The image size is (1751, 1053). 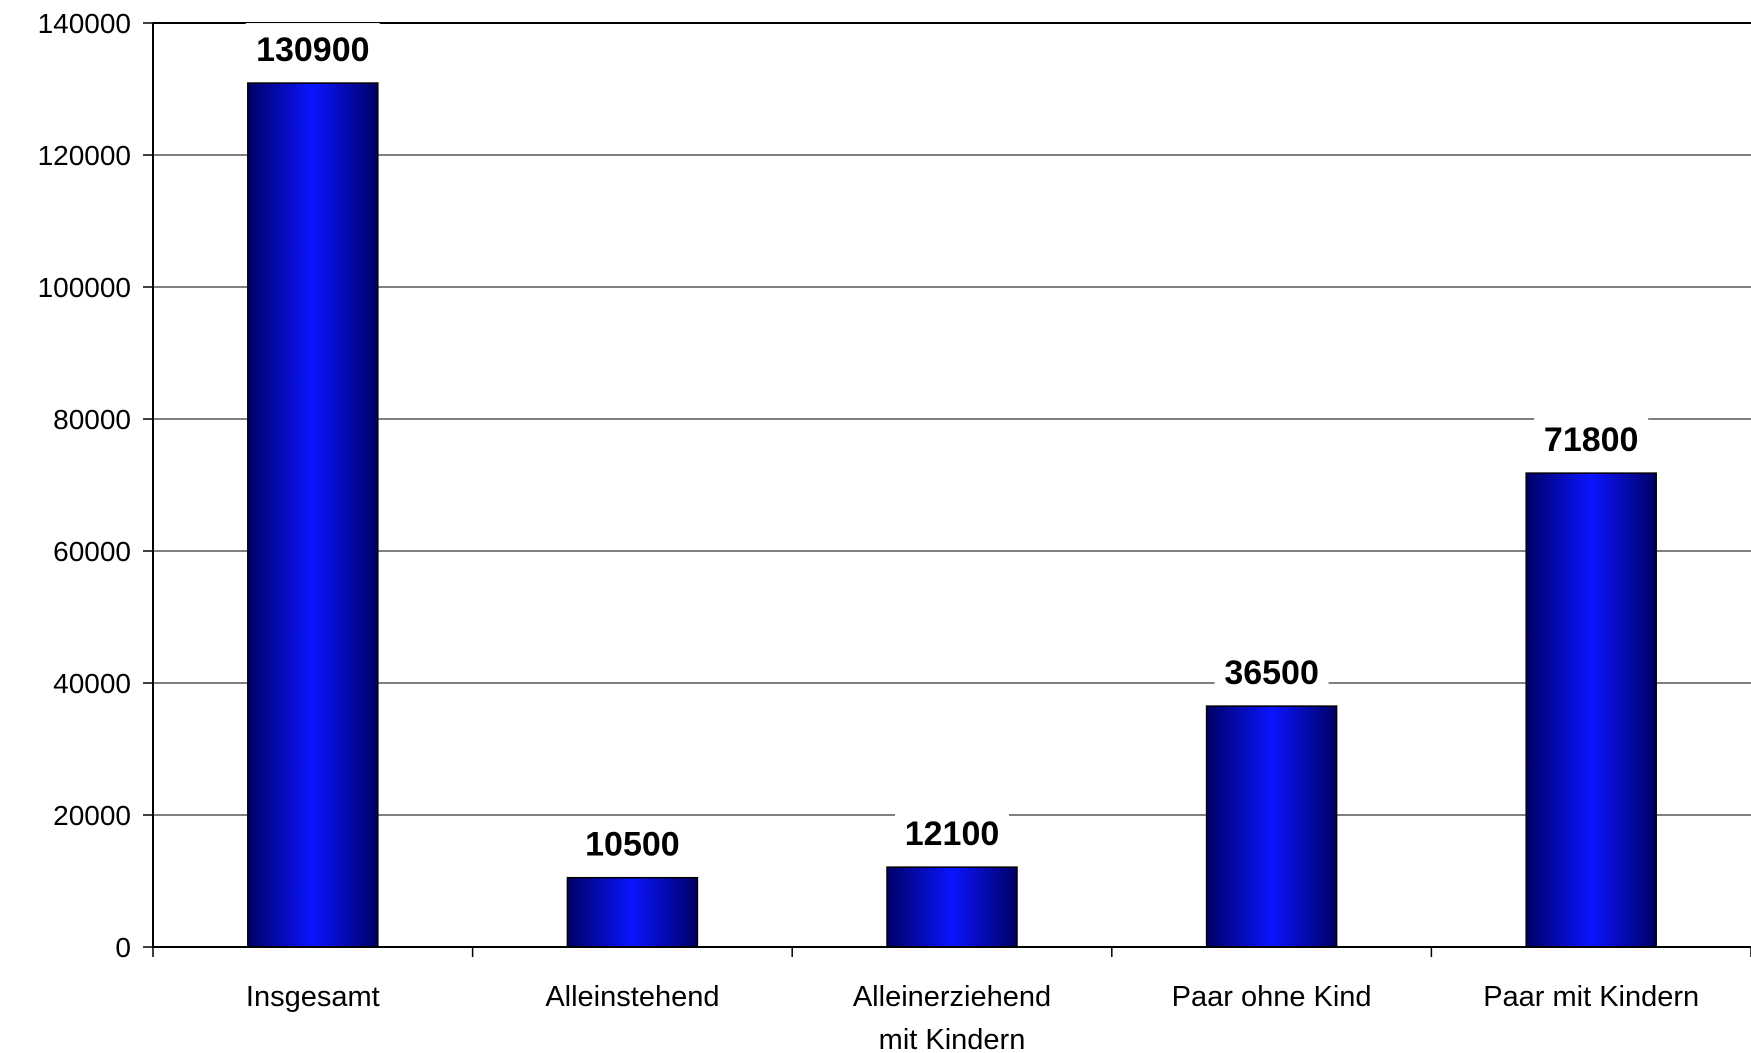 I want to click on y-tick-label: 100000, so click(x=84, y=287).